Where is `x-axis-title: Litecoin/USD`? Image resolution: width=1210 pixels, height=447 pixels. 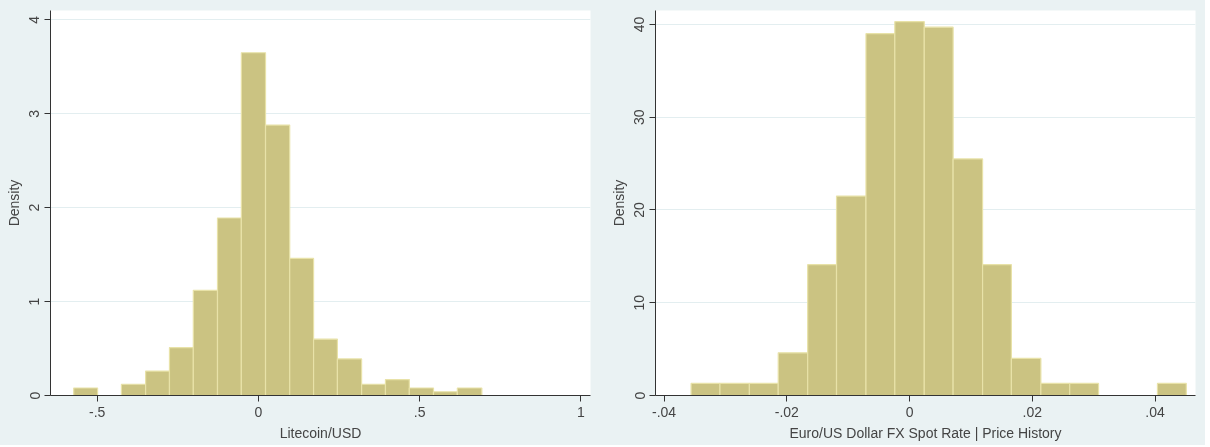
x-axis-title: Litecoin/USD is located at coordinates (320, 432).